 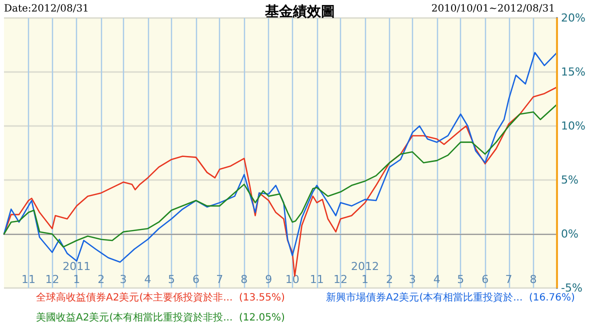 What do you see at coordinates (493, 9) in the screenshot?
I see `text: 2010/10/01~2012/08/31` at bounding box center [493, 9].